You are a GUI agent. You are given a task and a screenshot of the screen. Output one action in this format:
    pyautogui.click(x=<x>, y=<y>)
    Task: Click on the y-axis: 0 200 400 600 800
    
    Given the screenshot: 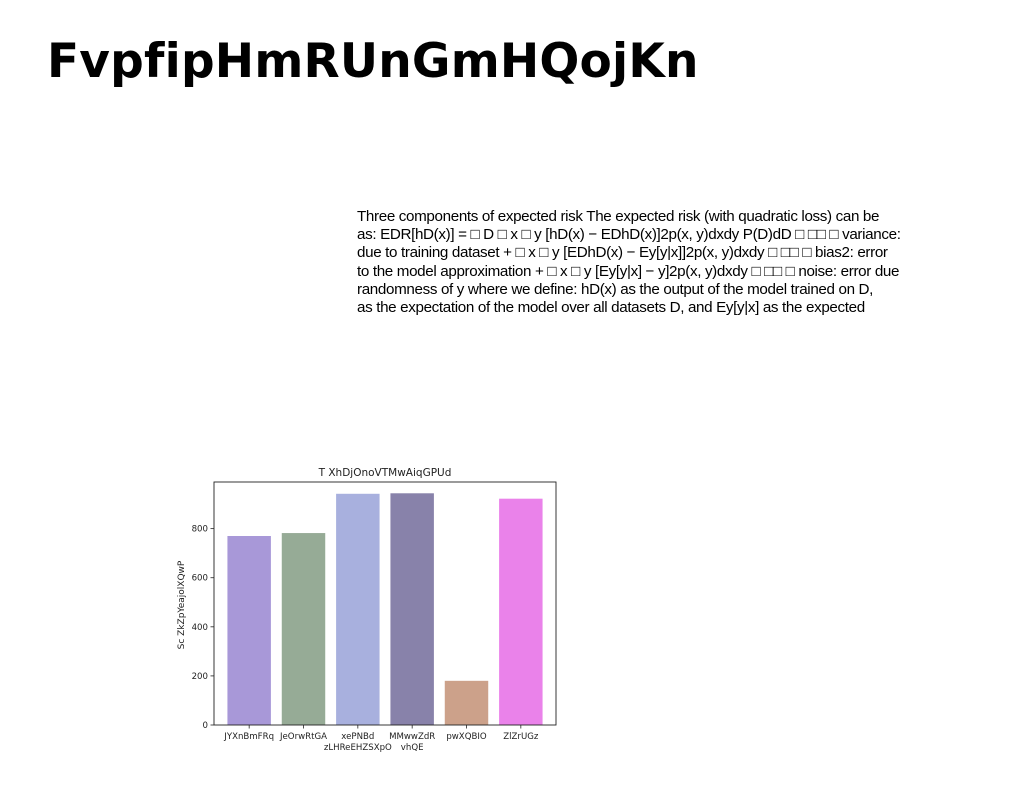 What is the action you would take?
    pyautogui.click(x=203, y=628)
    